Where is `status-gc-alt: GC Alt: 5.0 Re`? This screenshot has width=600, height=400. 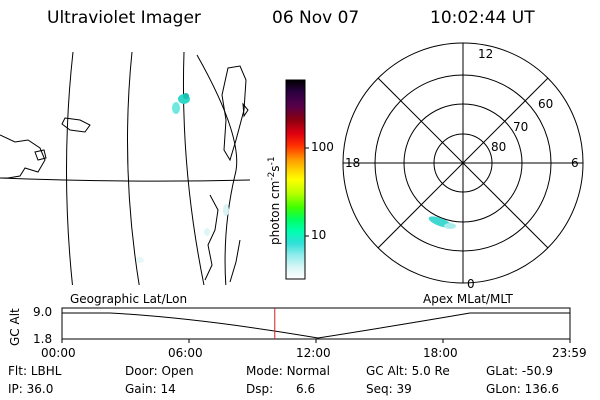
status-gc-alt: GC Alt: 5.0 Re is located at coordinates (408, 371).